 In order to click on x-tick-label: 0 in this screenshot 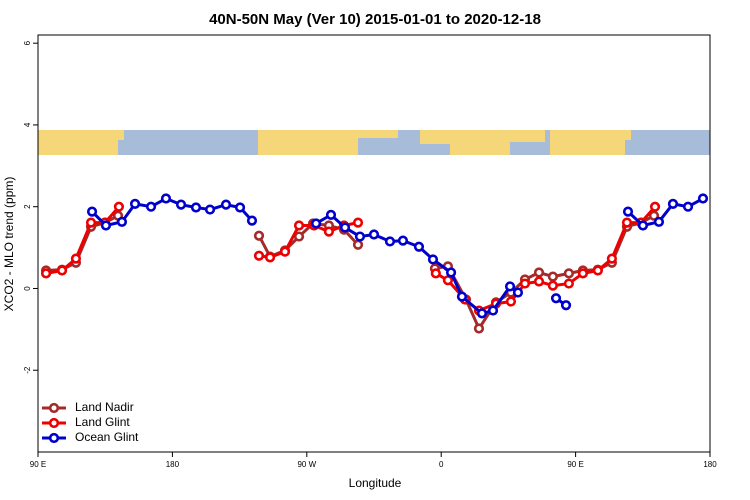, I will do `click(441, 464)`.